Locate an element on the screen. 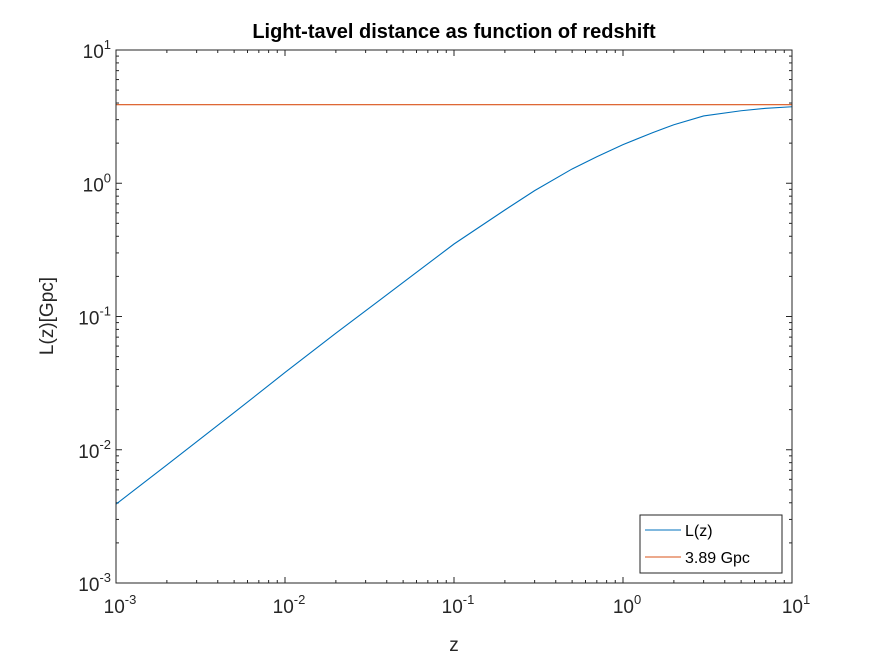 This screenshot has width=875, height=656. y-axis-label: L(z)[Gpc] is located at coordinates (47, 316).